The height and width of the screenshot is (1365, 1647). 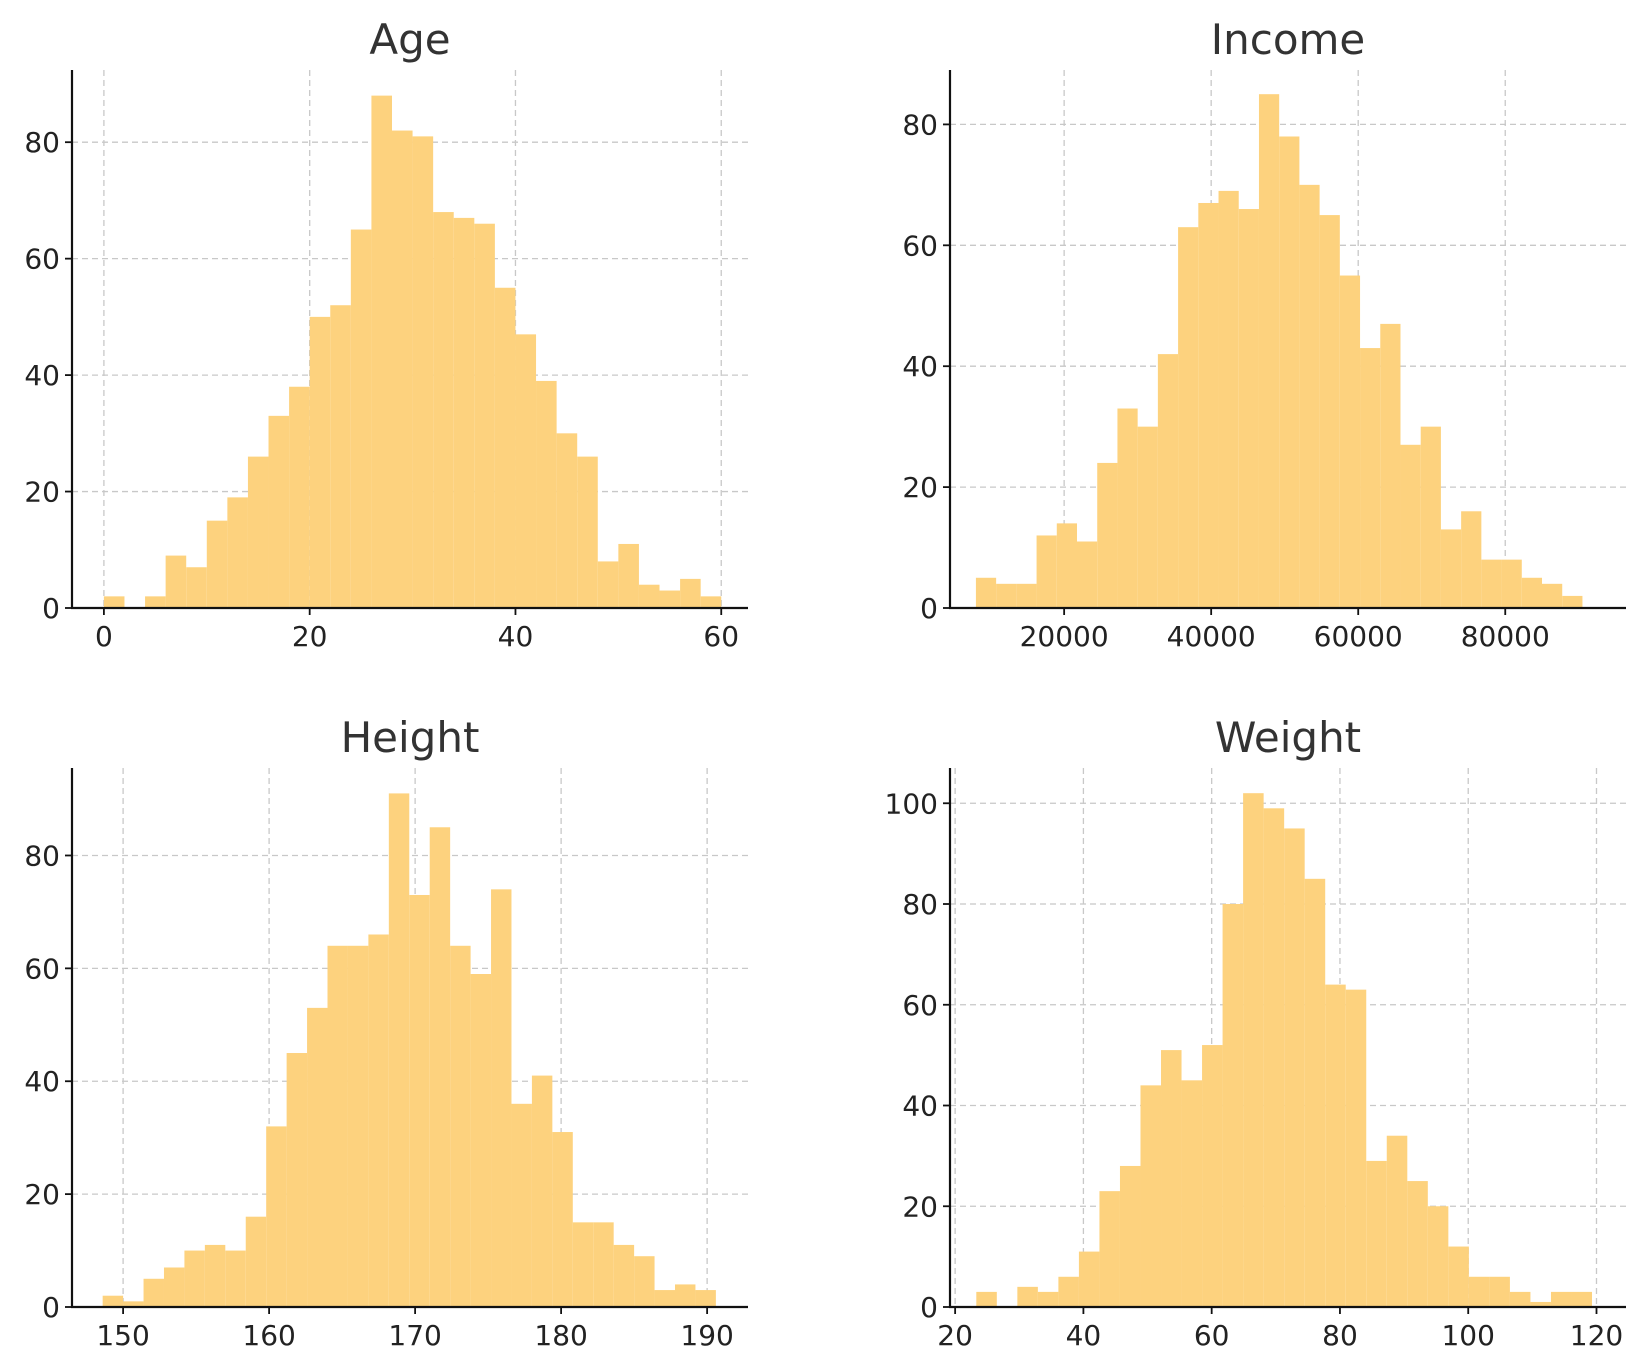 What do you see at coordinates (1340, 1335) in the screenshot?
I see `x-tick-label: 80` at bounding box center [1340, 1335].